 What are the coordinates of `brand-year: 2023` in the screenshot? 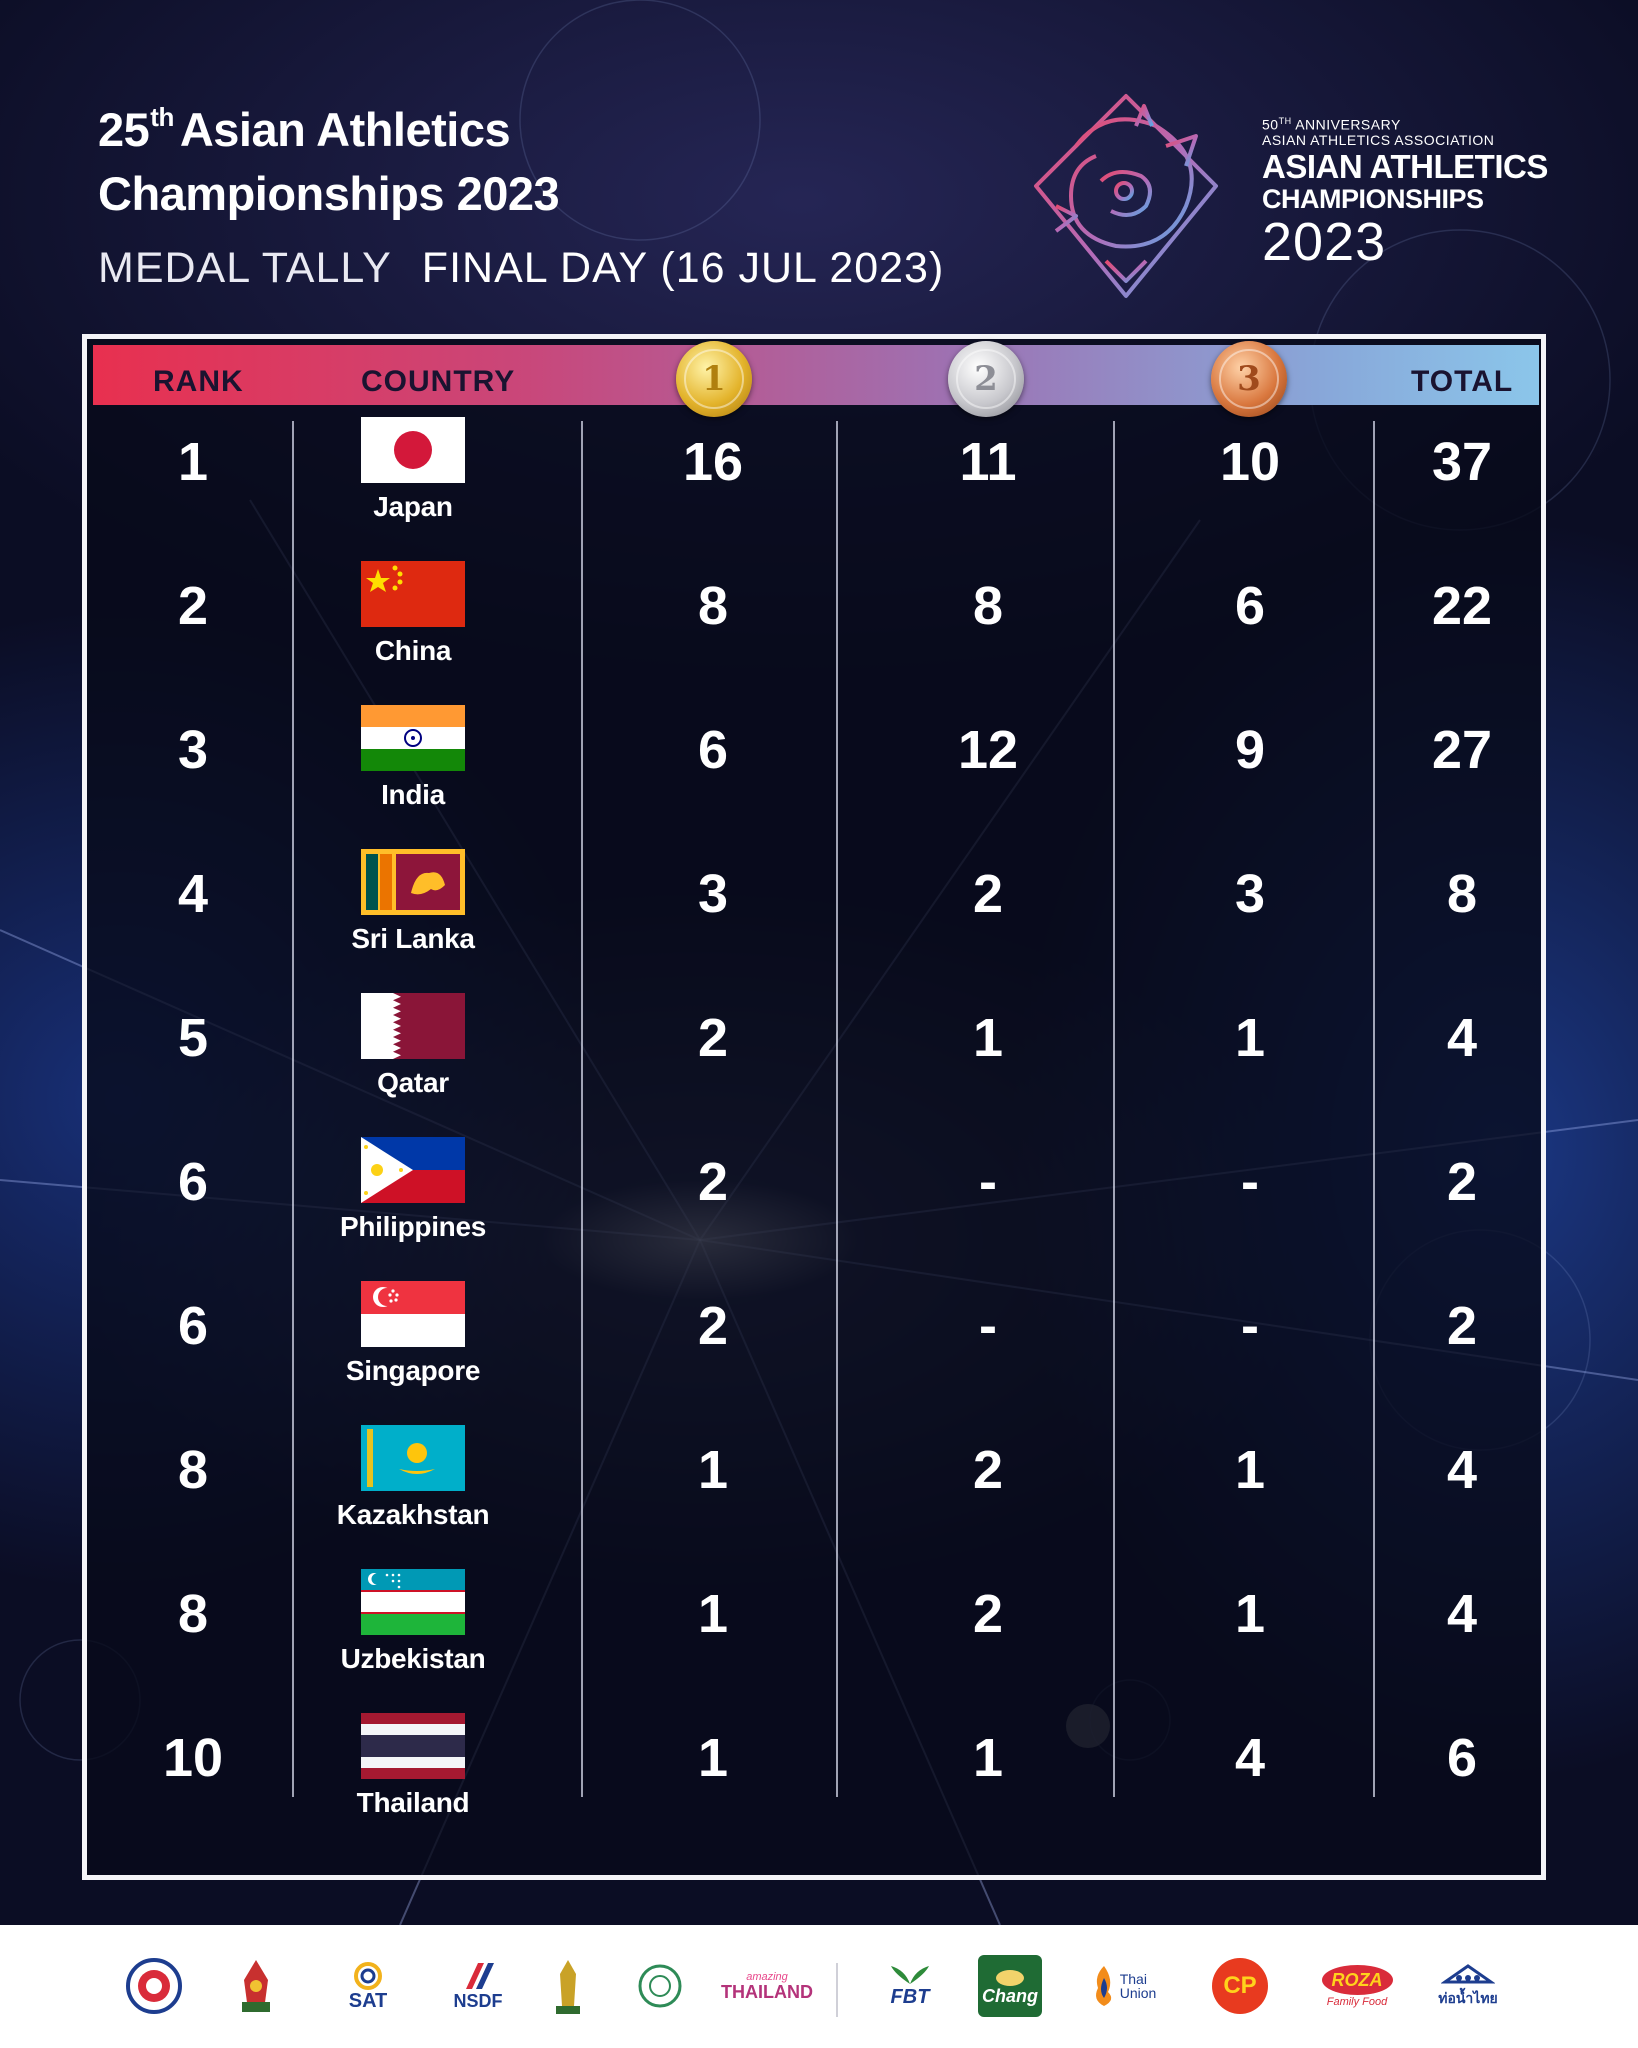 It's located at (1324, 241).